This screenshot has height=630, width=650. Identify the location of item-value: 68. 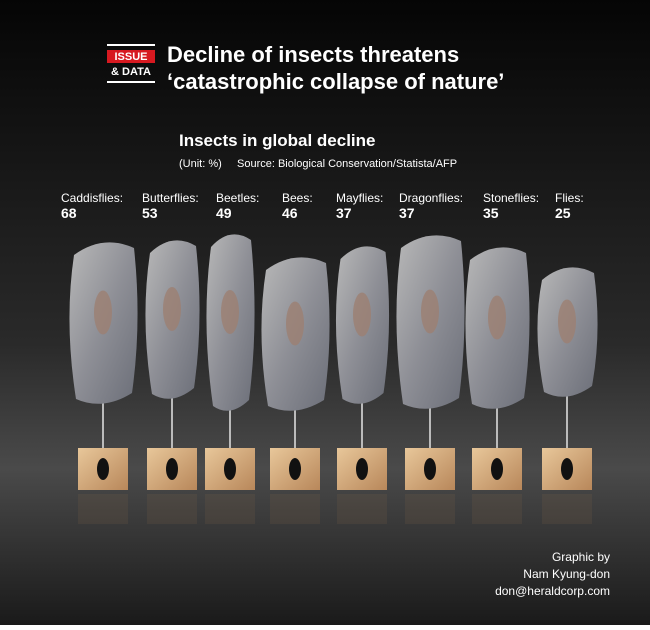
(69, 213).